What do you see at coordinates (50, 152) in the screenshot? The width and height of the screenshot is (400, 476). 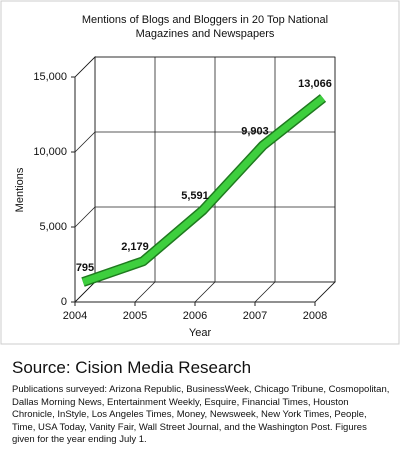 I see `y-tick-label: 10,000` at bounding box center [50, 152].